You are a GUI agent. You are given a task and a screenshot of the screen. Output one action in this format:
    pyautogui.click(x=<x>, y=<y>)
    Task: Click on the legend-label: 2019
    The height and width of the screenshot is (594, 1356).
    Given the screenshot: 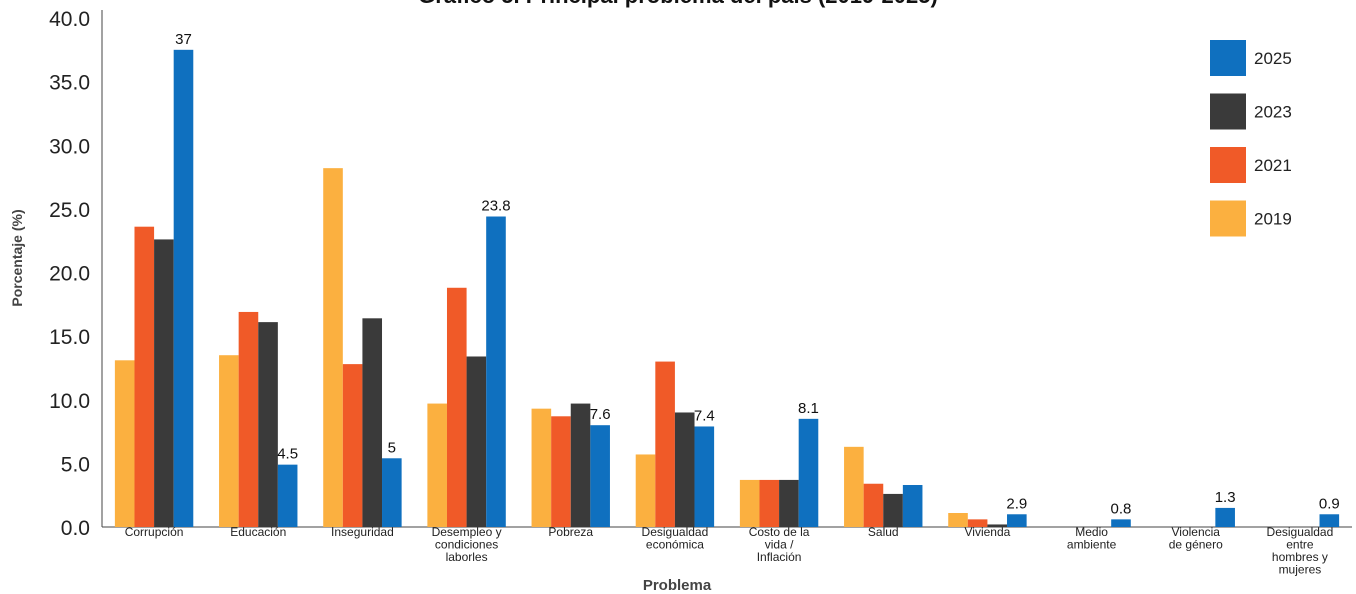 What is the action you would take?
    pyautogui.click(x=1273, y=219)
    